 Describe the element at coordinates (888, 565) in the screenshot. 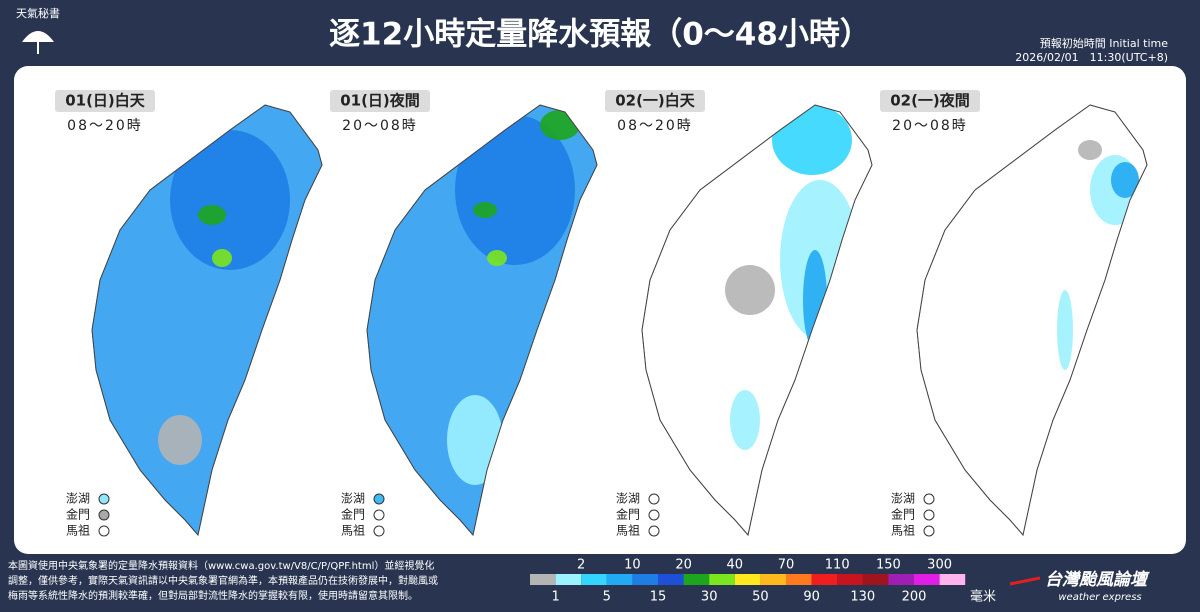

I see `legend-label: 150` at that location.